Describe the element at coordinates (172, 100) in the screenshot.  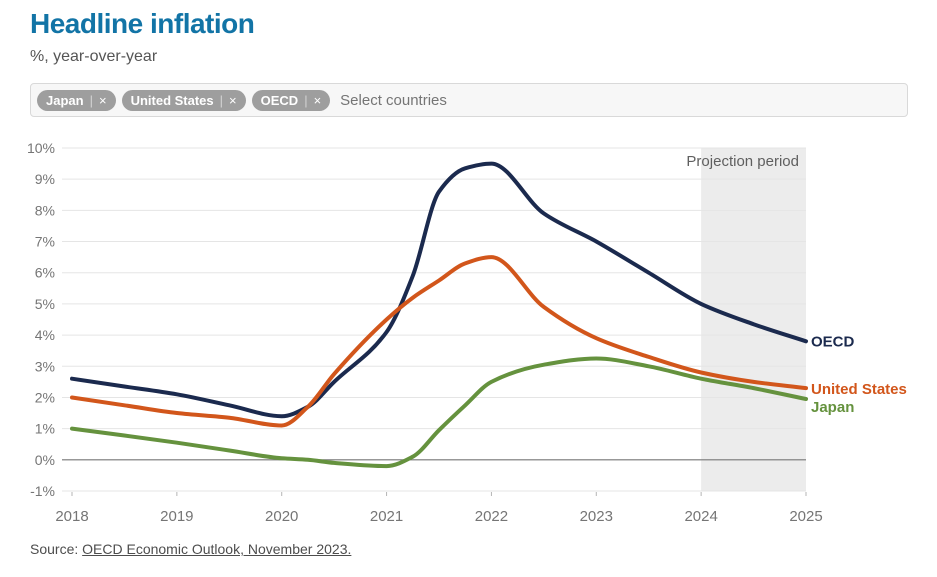
I see `pill-label: United States` at that location.